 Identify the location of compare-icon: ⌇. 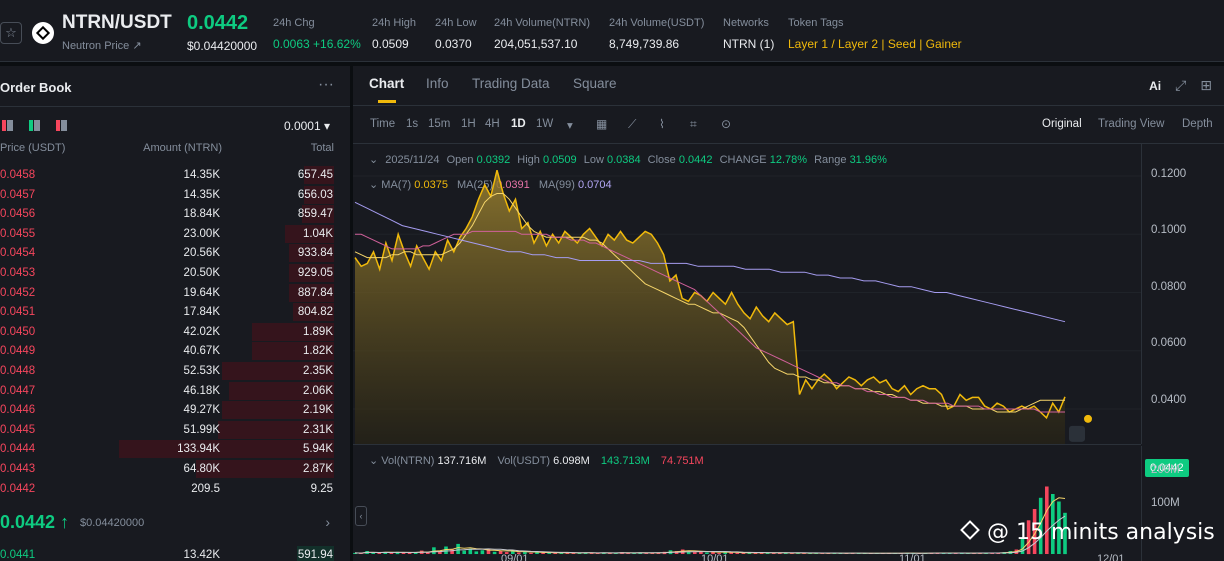
(662, 124).